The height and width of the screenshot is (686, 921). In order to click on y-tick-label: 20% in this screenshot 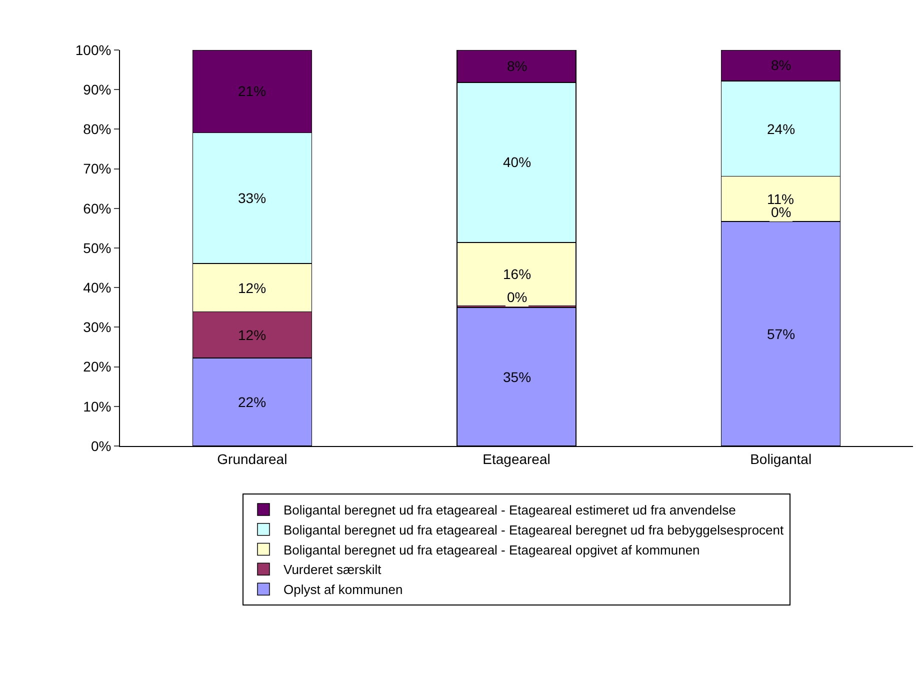, I will do `click(97, 366)`.